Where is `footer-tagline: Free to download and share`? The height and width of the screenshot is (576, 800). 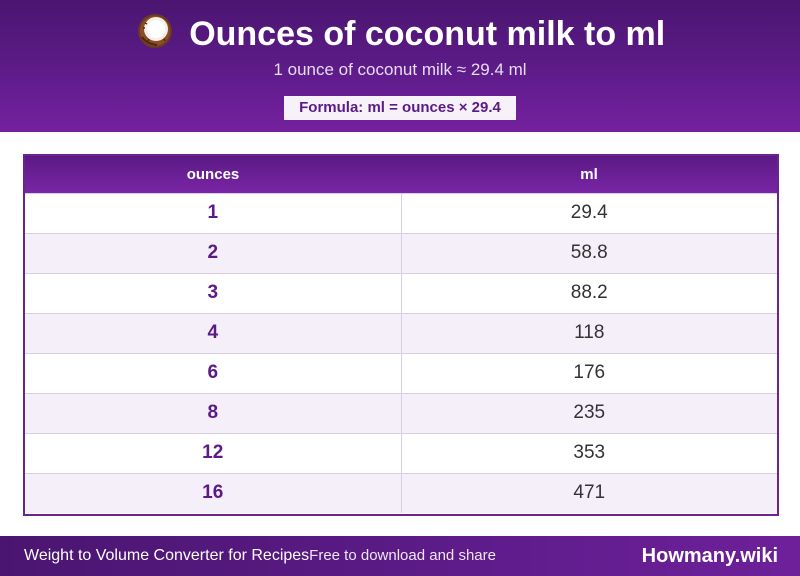
footer-tagline: Free to download and share is located at coordinates (402, 555).